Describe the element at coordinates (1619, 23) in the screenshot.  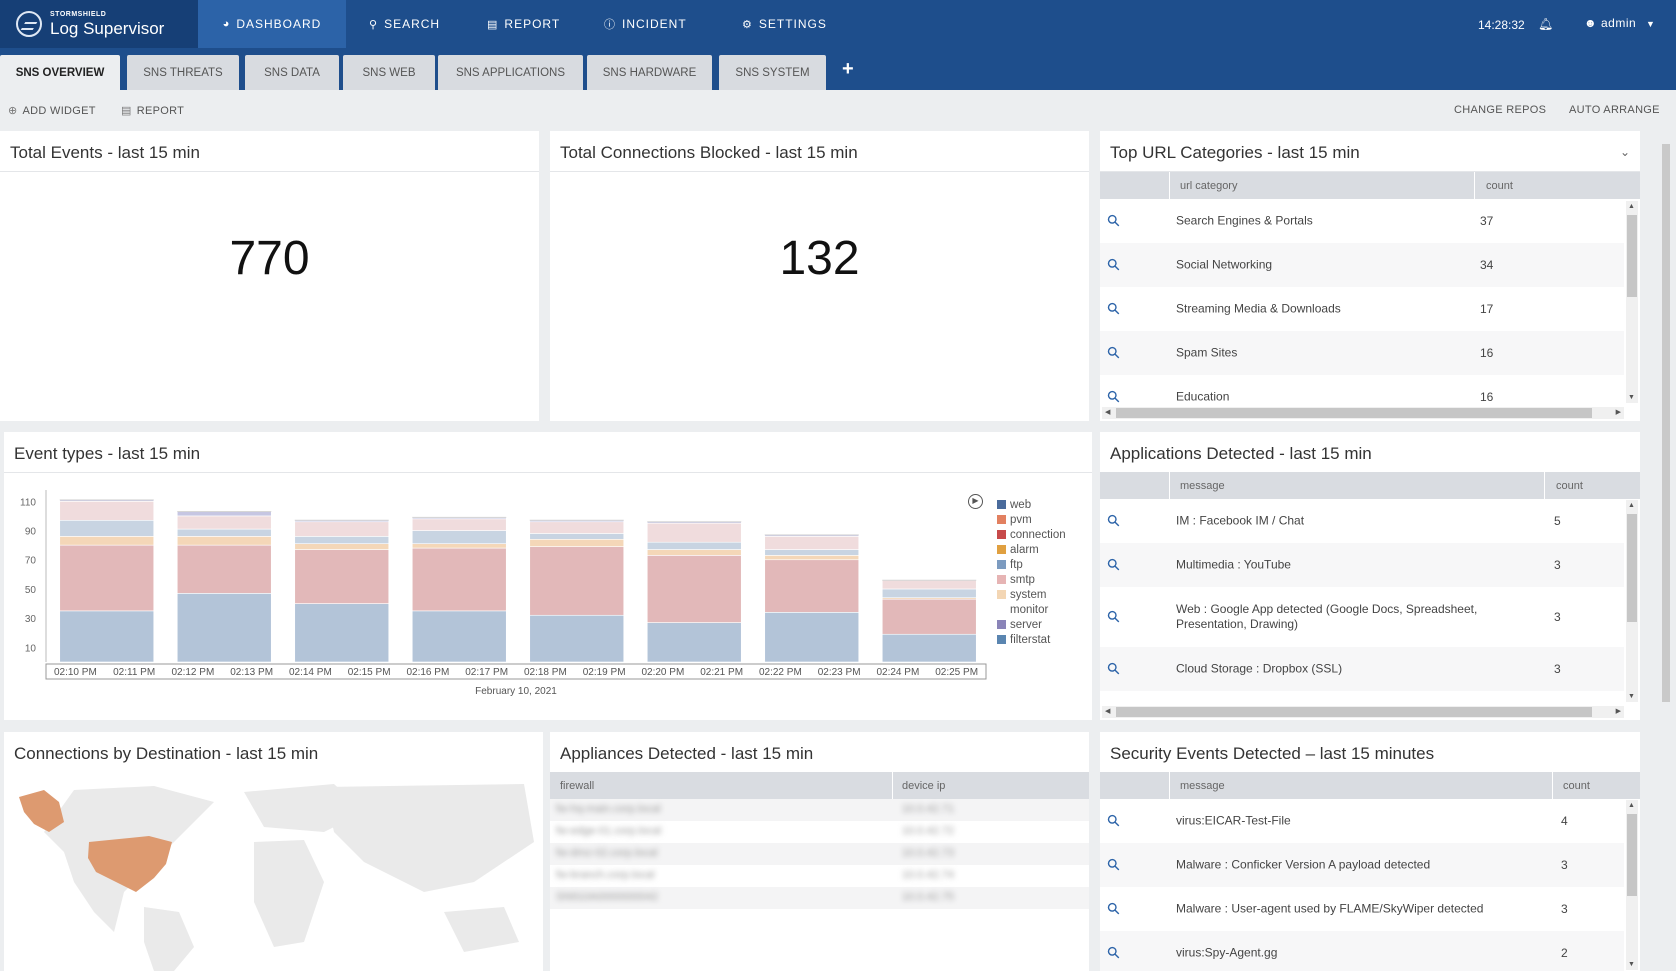
I see `user-menu: ☻ admin ▼` at that location.